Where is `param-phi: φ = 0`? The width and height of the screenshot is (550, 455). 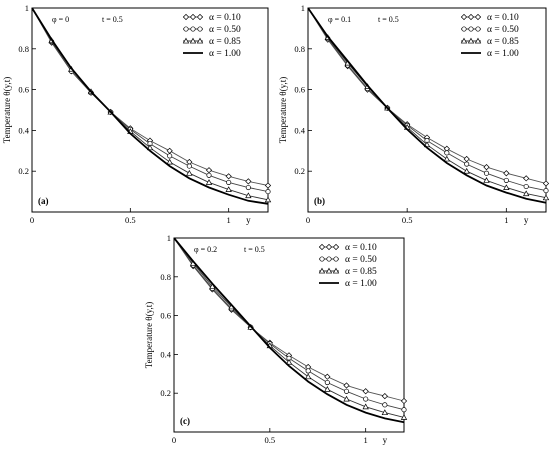 param-phi: φ = 0 is located at coordinates (60, 19).